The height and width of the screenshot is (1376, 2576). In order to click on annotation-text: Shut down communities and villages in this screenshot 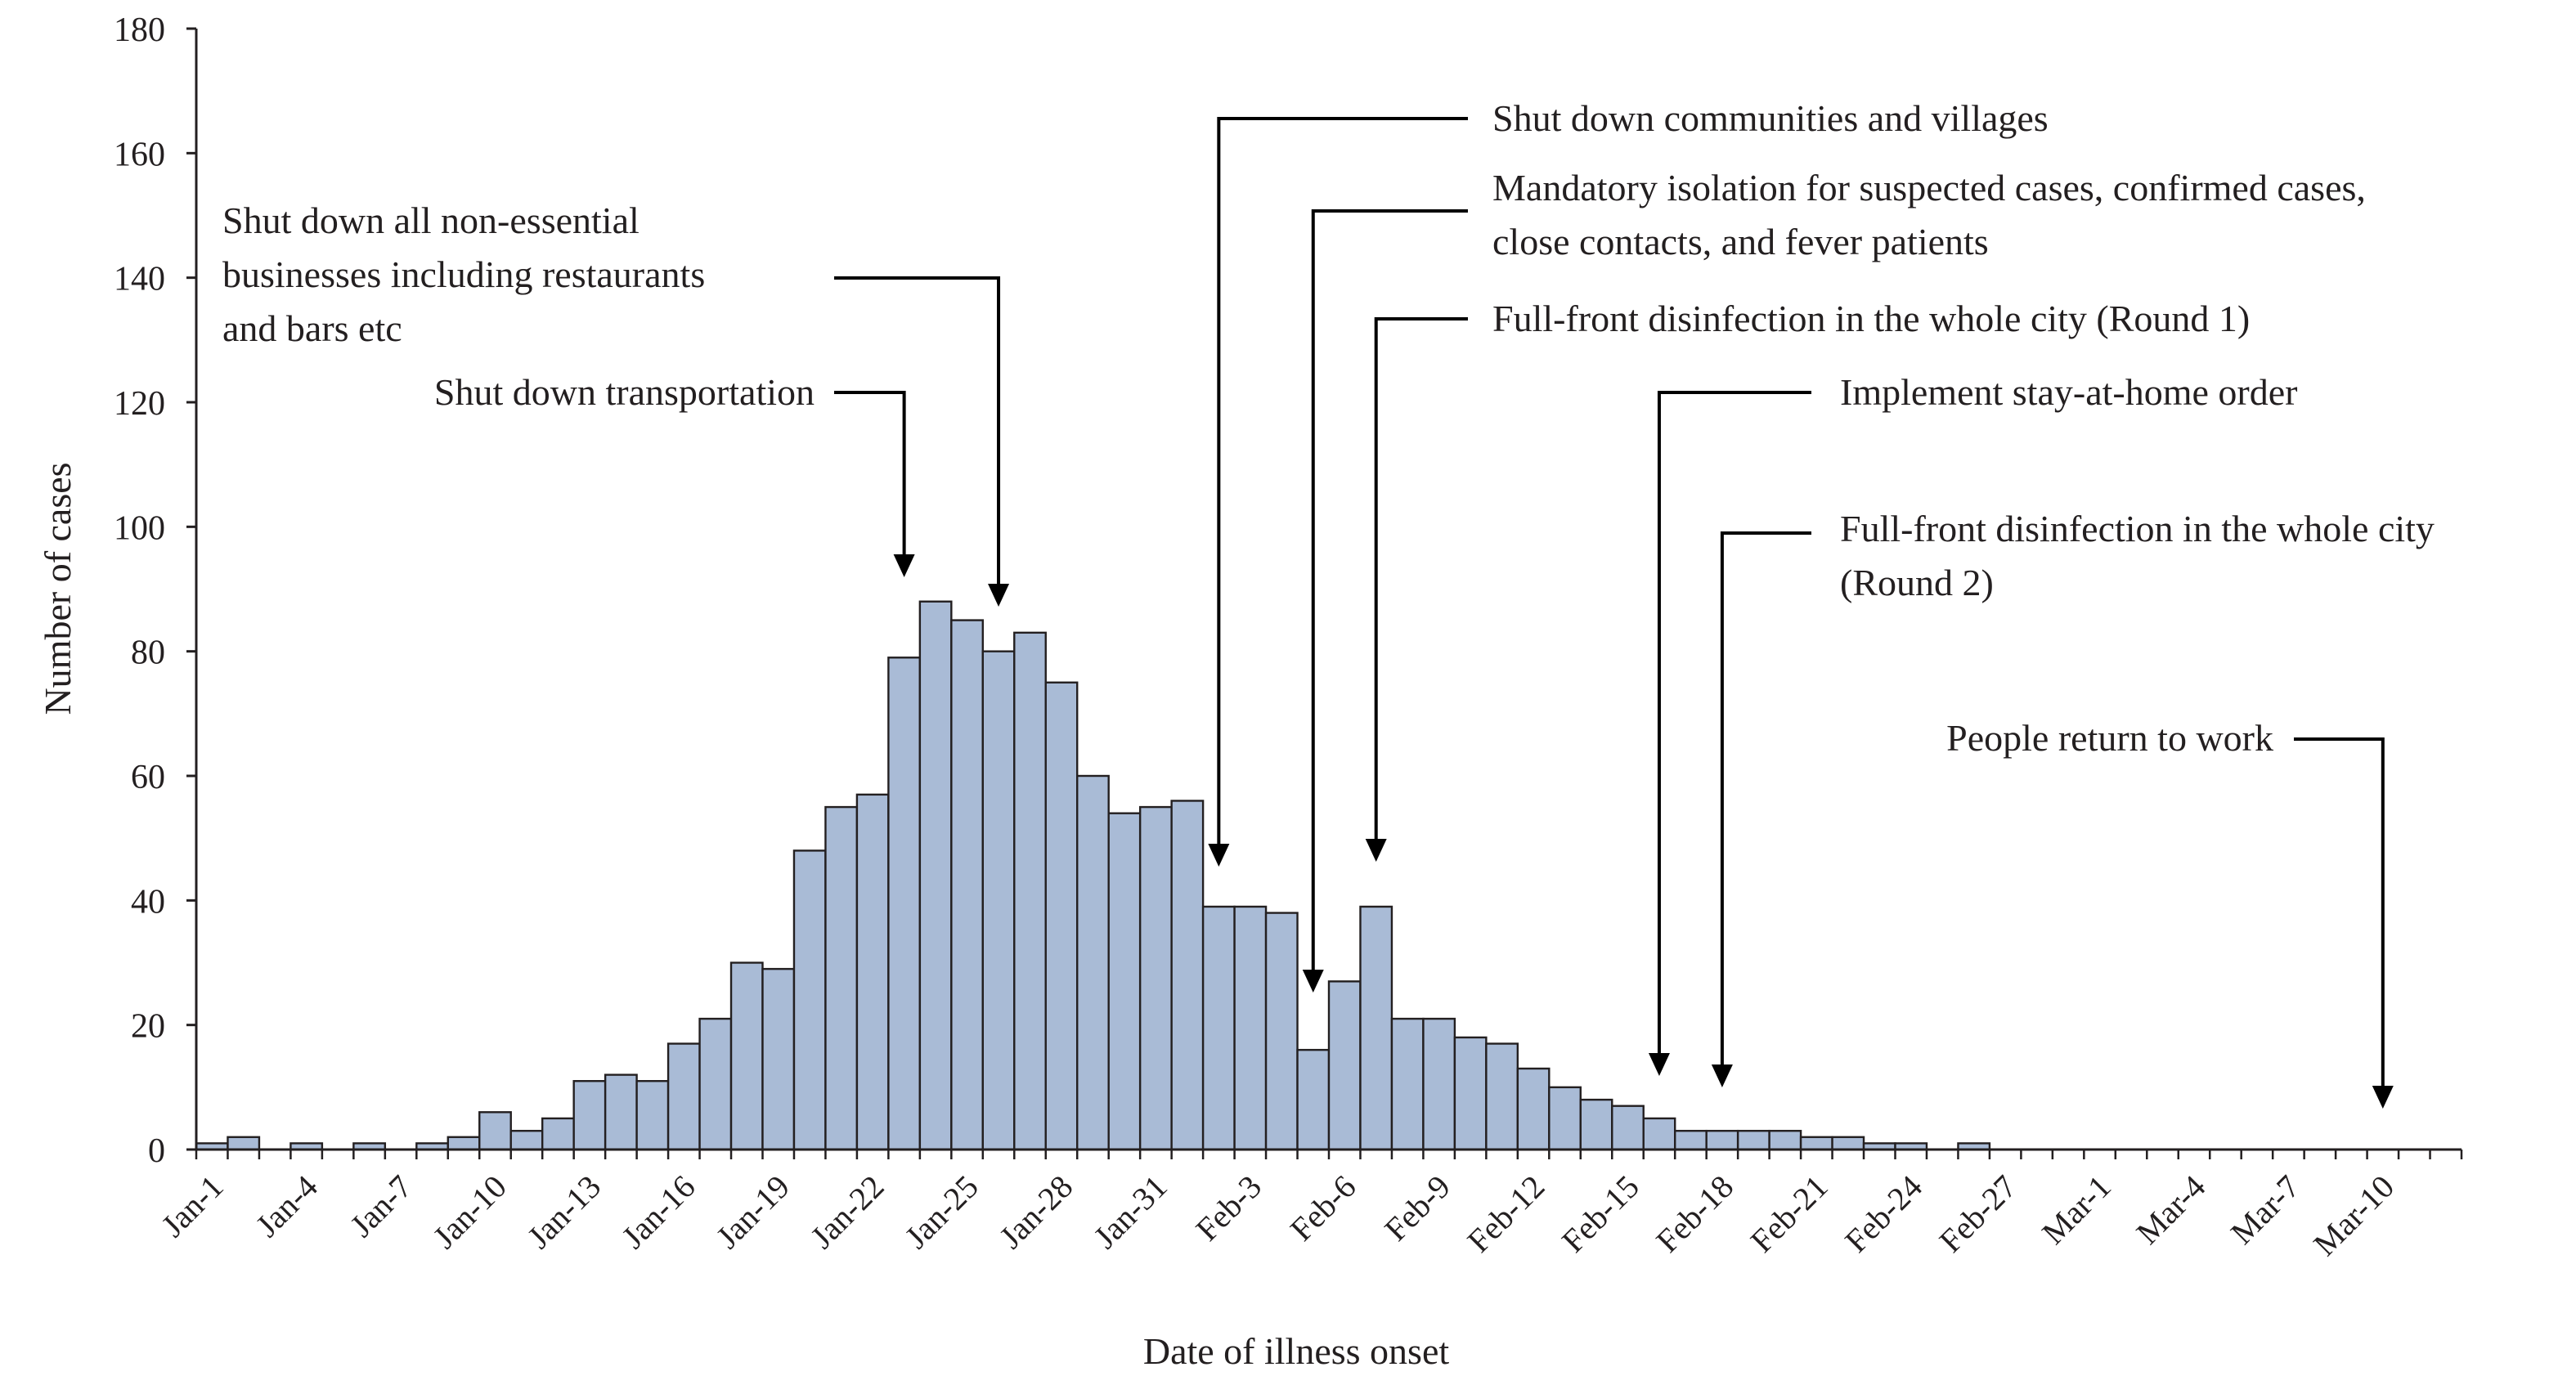, I will do `click(1770, 118)`.